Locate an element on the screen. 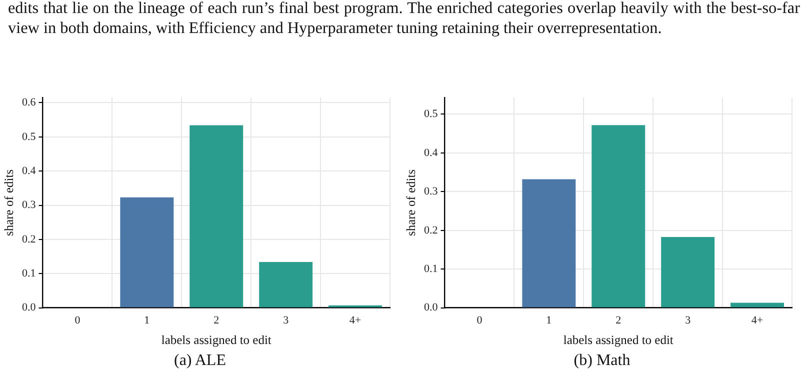  text: (b) Math is located at coordinates (602, 361).